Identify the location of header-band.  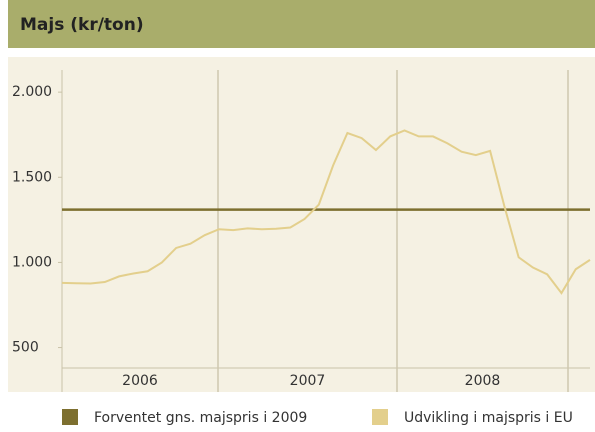
(301, 24).